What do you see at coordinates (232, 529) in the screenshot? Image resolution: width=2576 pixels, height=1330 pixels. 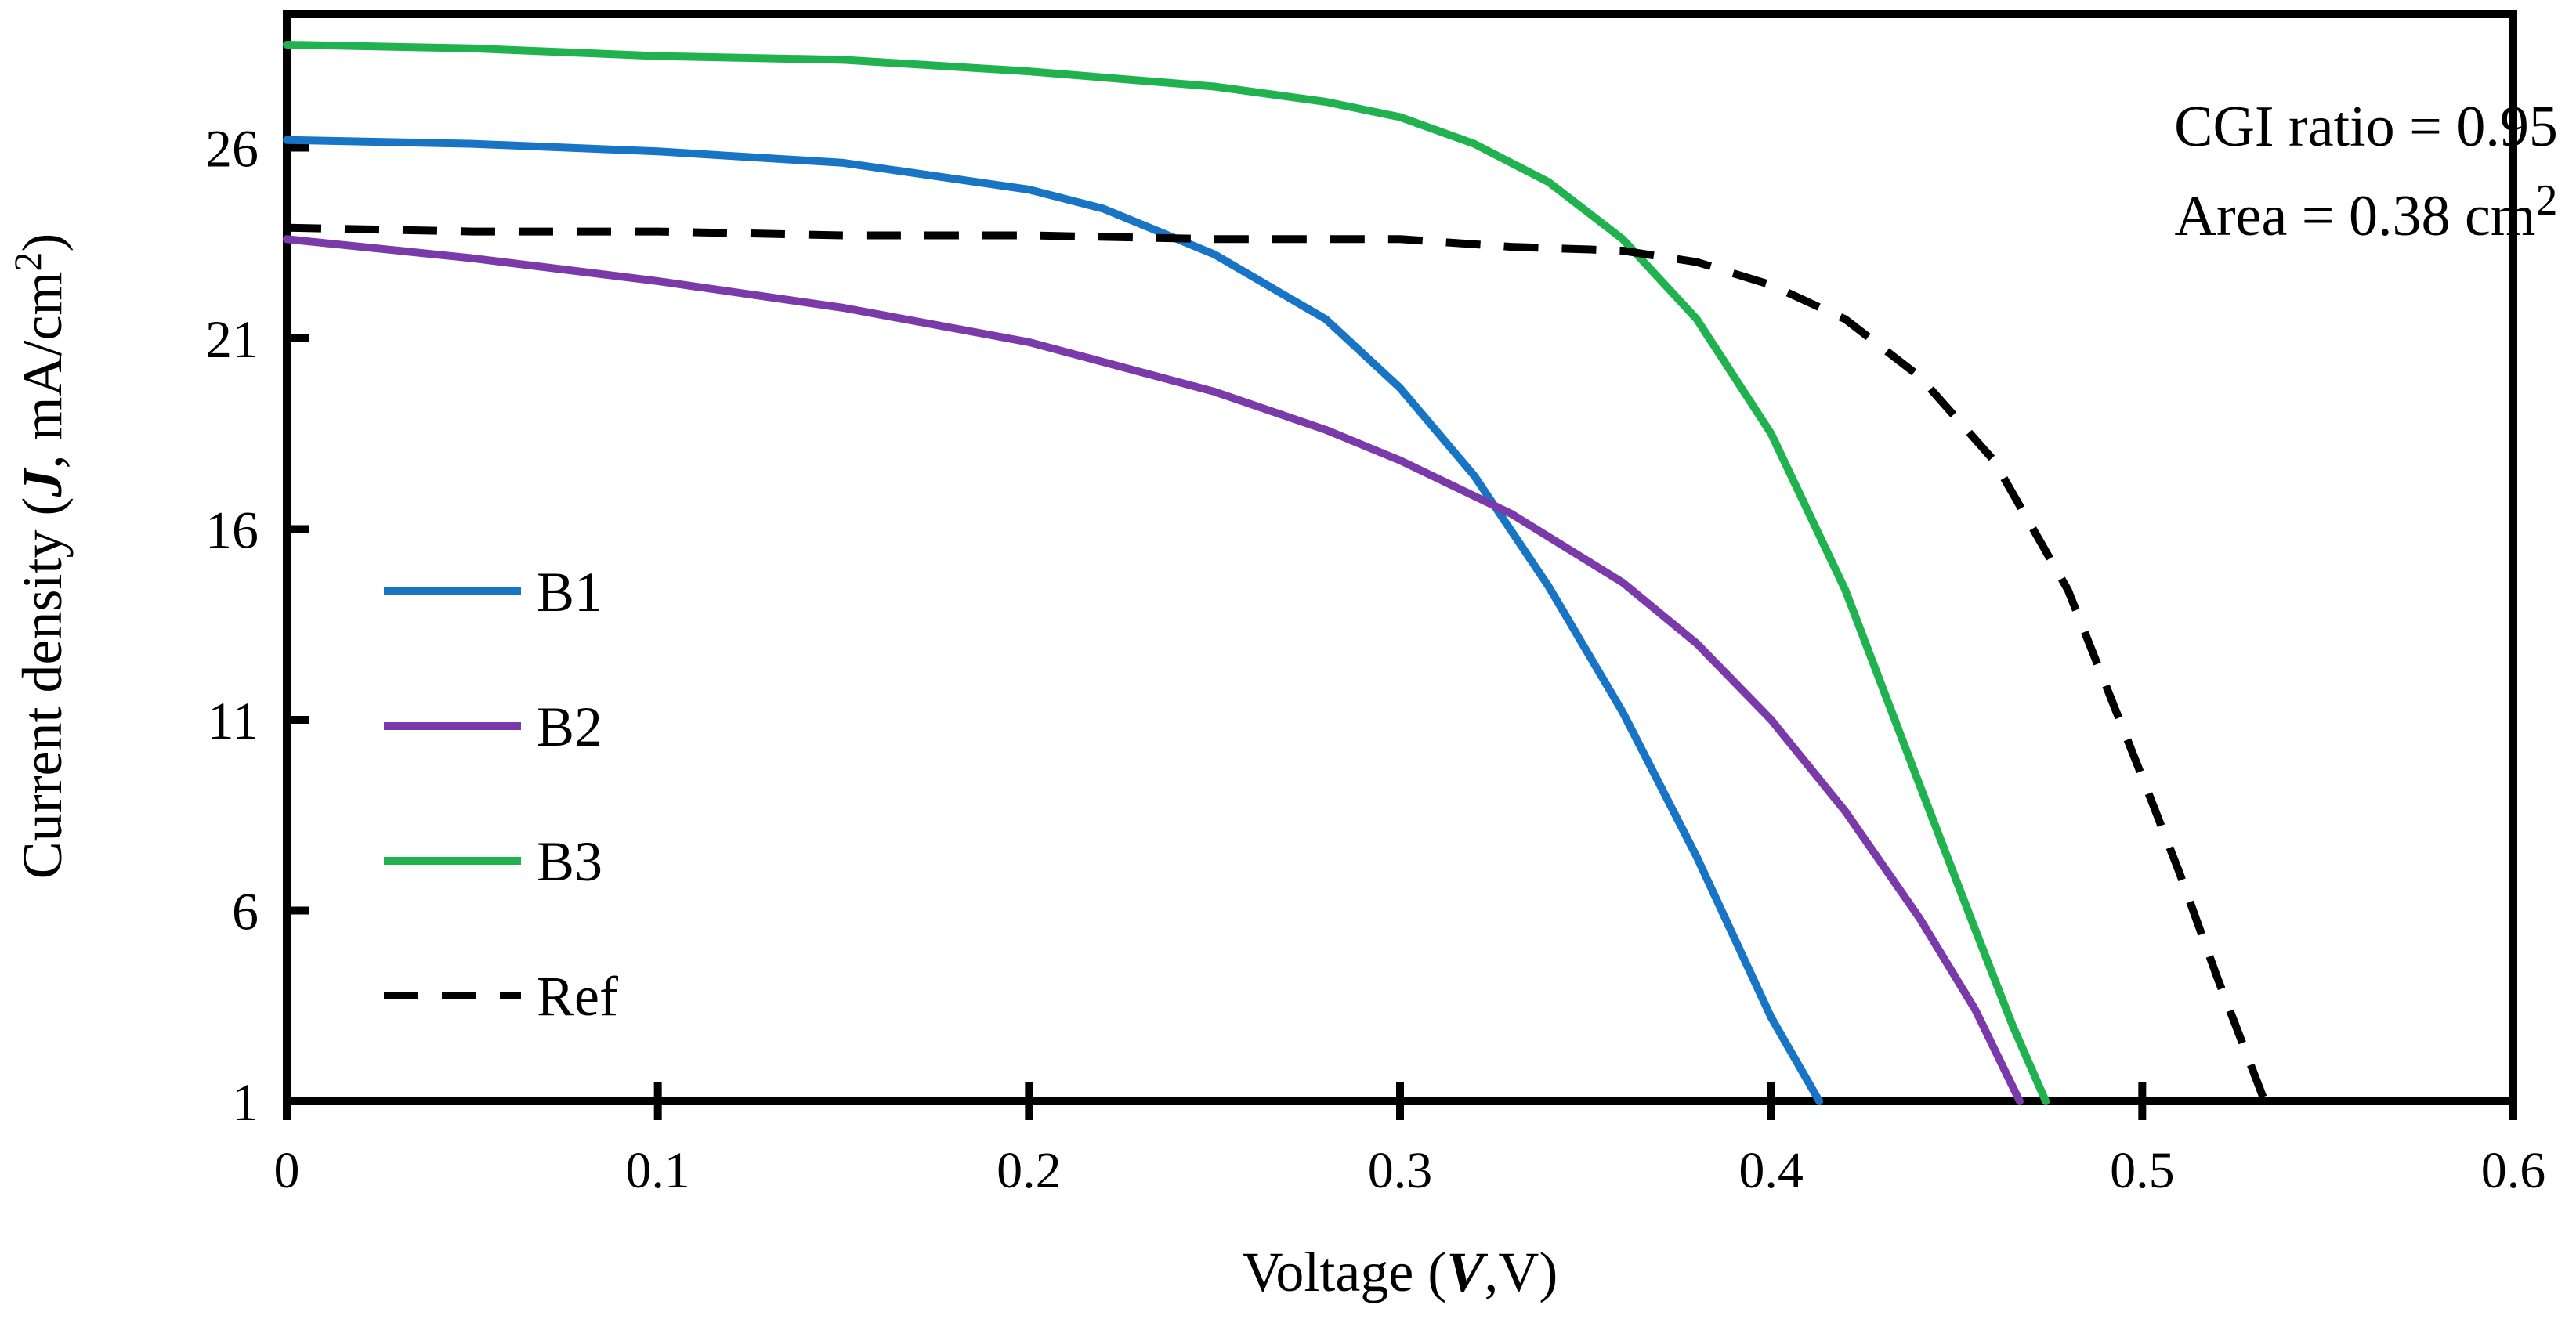 I see `y-tick-label: 16` at bounding box center [232, 529].